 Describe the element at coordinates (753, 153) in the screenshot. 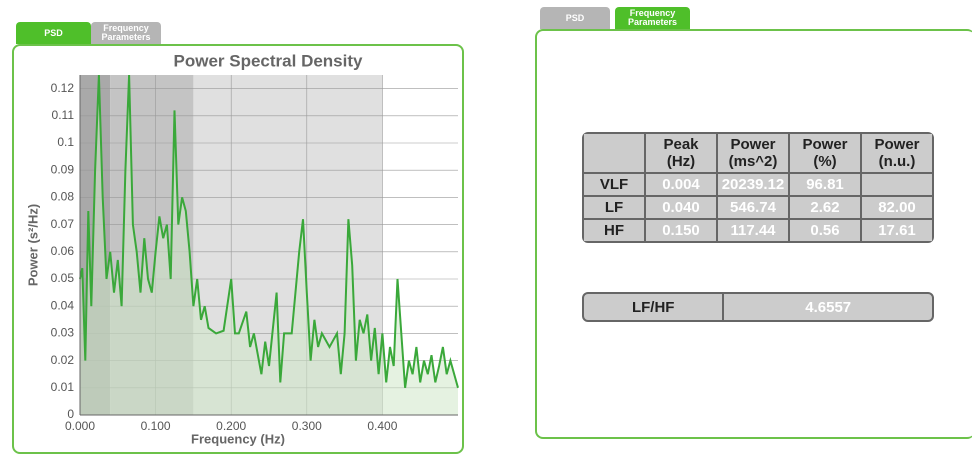

I see `column-header: Power (ms^2)` at that location.